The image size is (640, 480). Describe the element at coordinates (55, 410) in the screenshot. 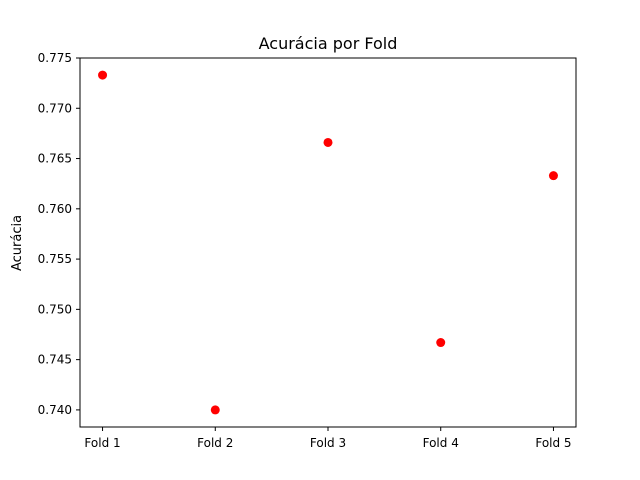

I see `y-tick-label: 0.740` at that location.